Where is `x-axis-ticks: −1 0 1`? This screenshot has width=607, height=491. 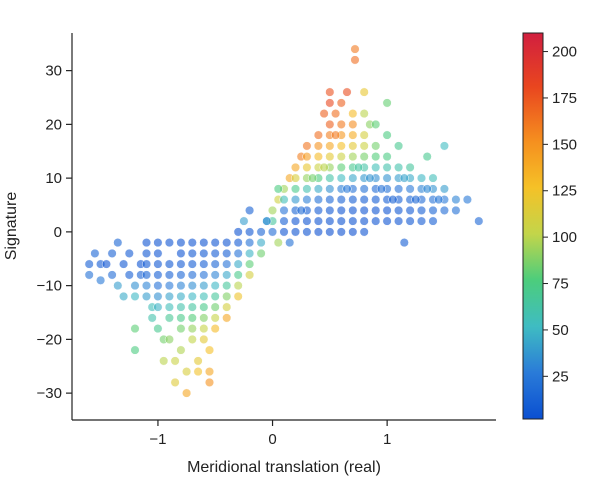
x-axis-ticks: −1 0 1 is located at coordinates (270, 434).